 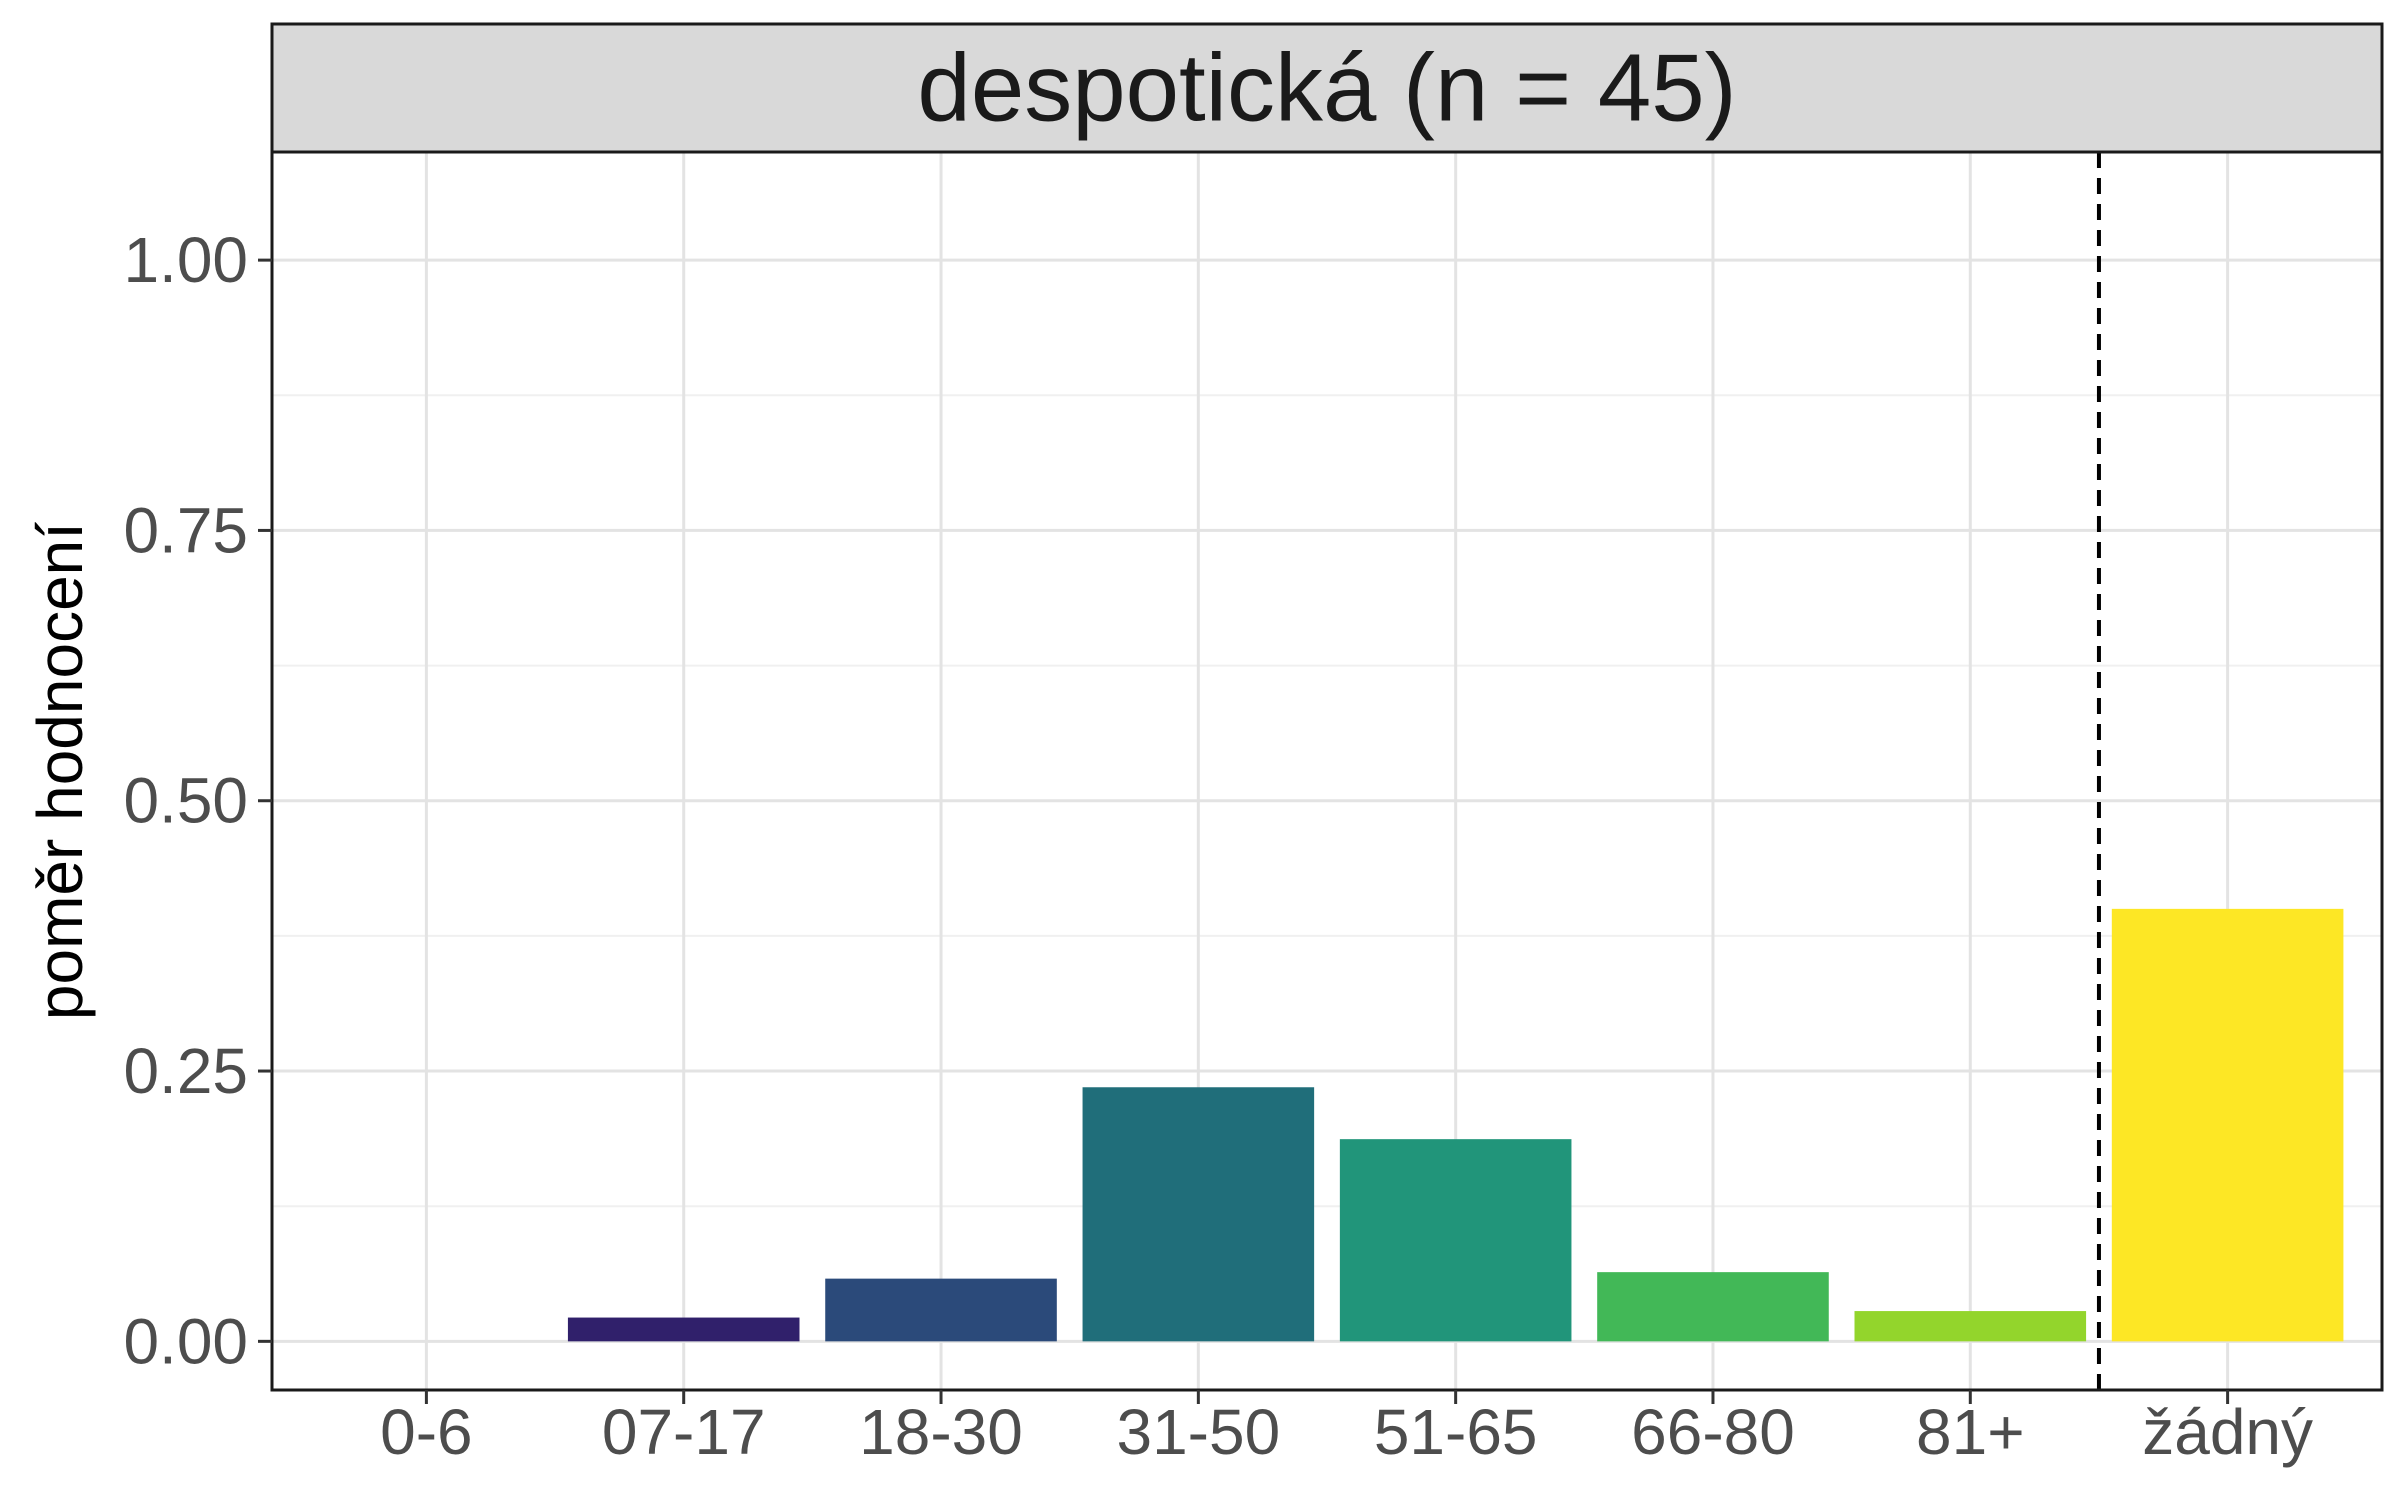 What do you see at coordinates (2227, 1432) in the screenshot?
I see `x-tick-label: žádný` at bounding box center [2227, 1432].